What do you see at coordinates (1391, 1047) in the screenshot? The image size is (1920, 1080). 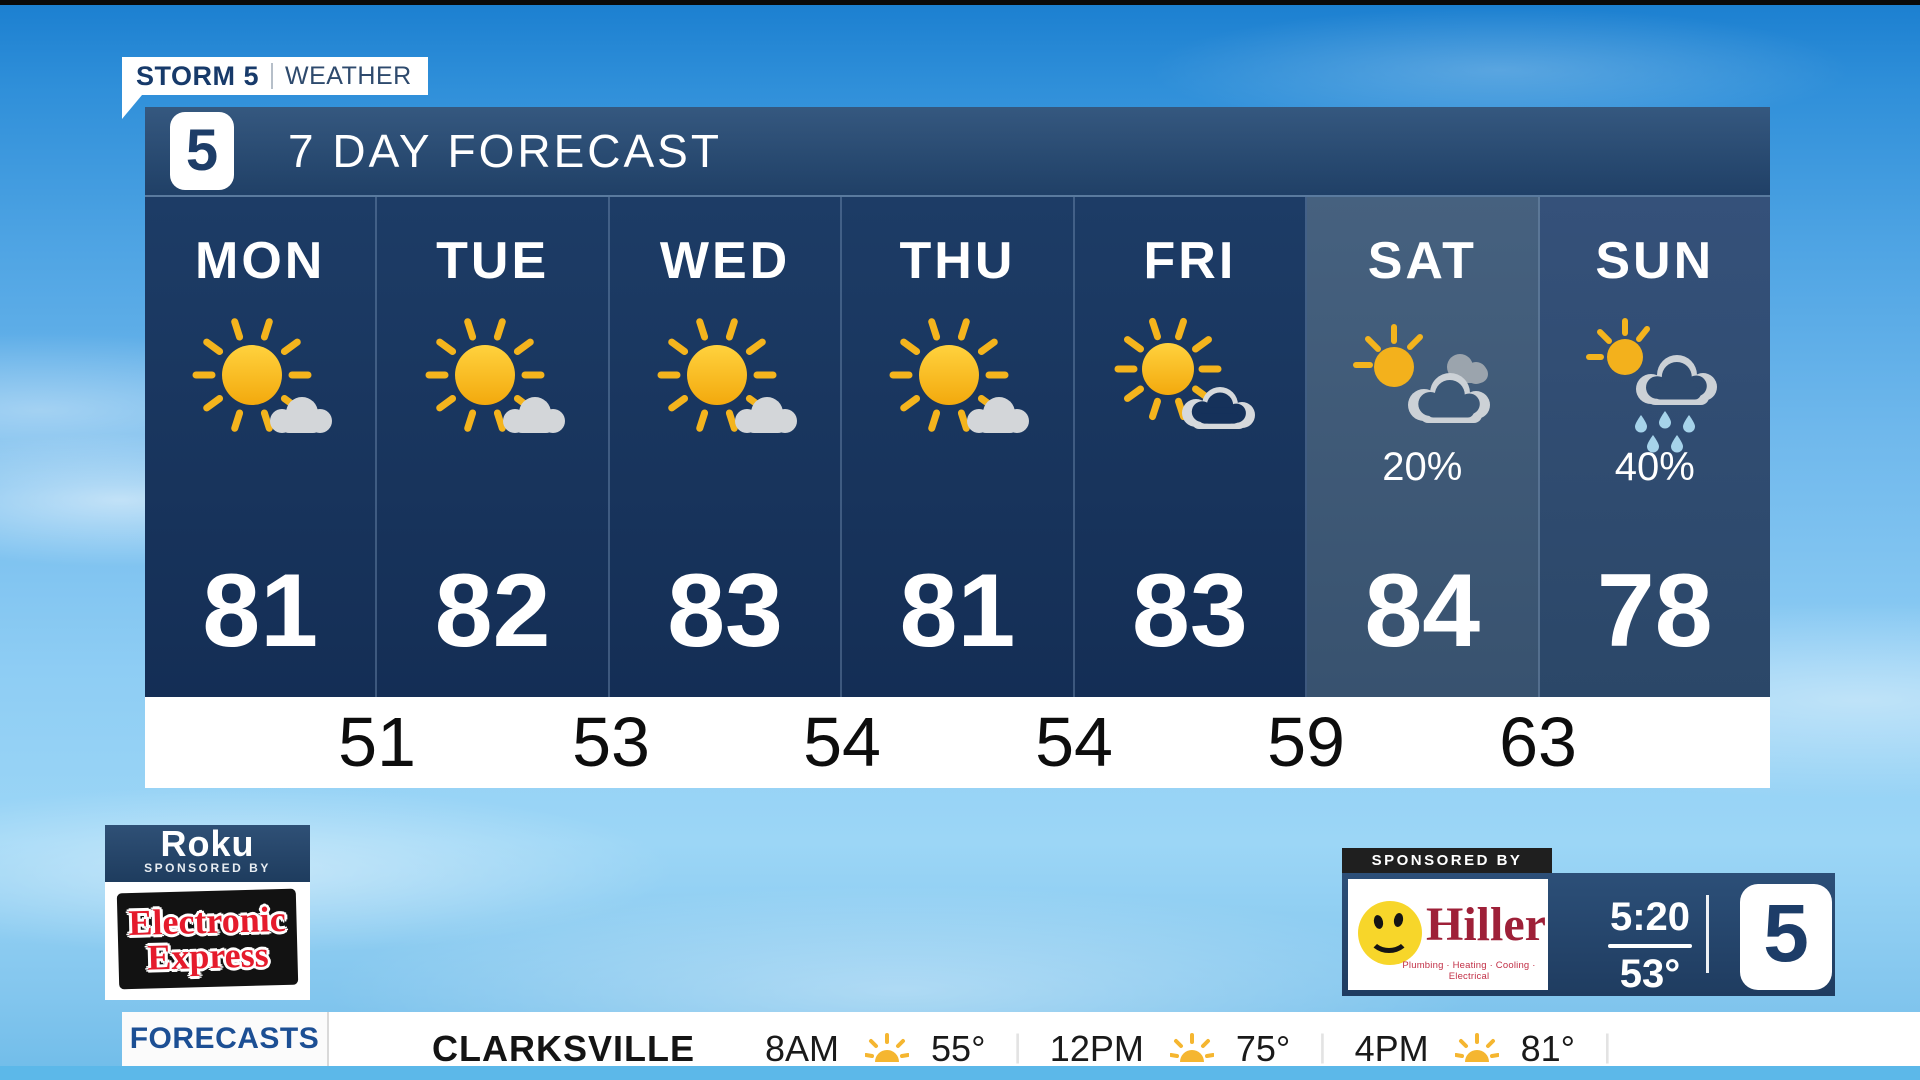 I see `ticker-time: 4PM` at bounding box center [1391, 1047].